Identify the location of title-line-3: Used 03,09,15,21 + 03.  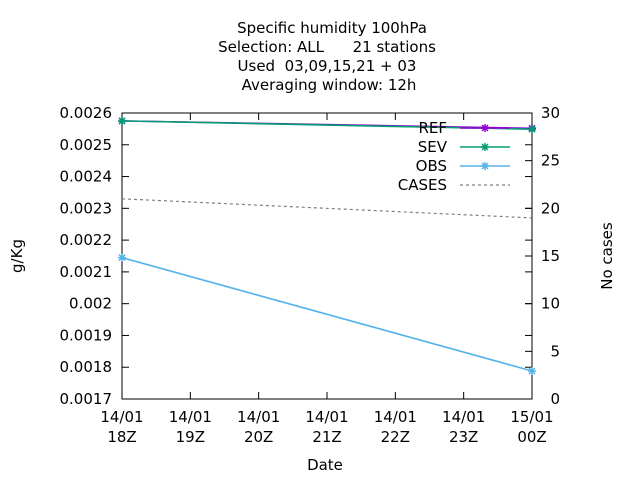
(327, 66).